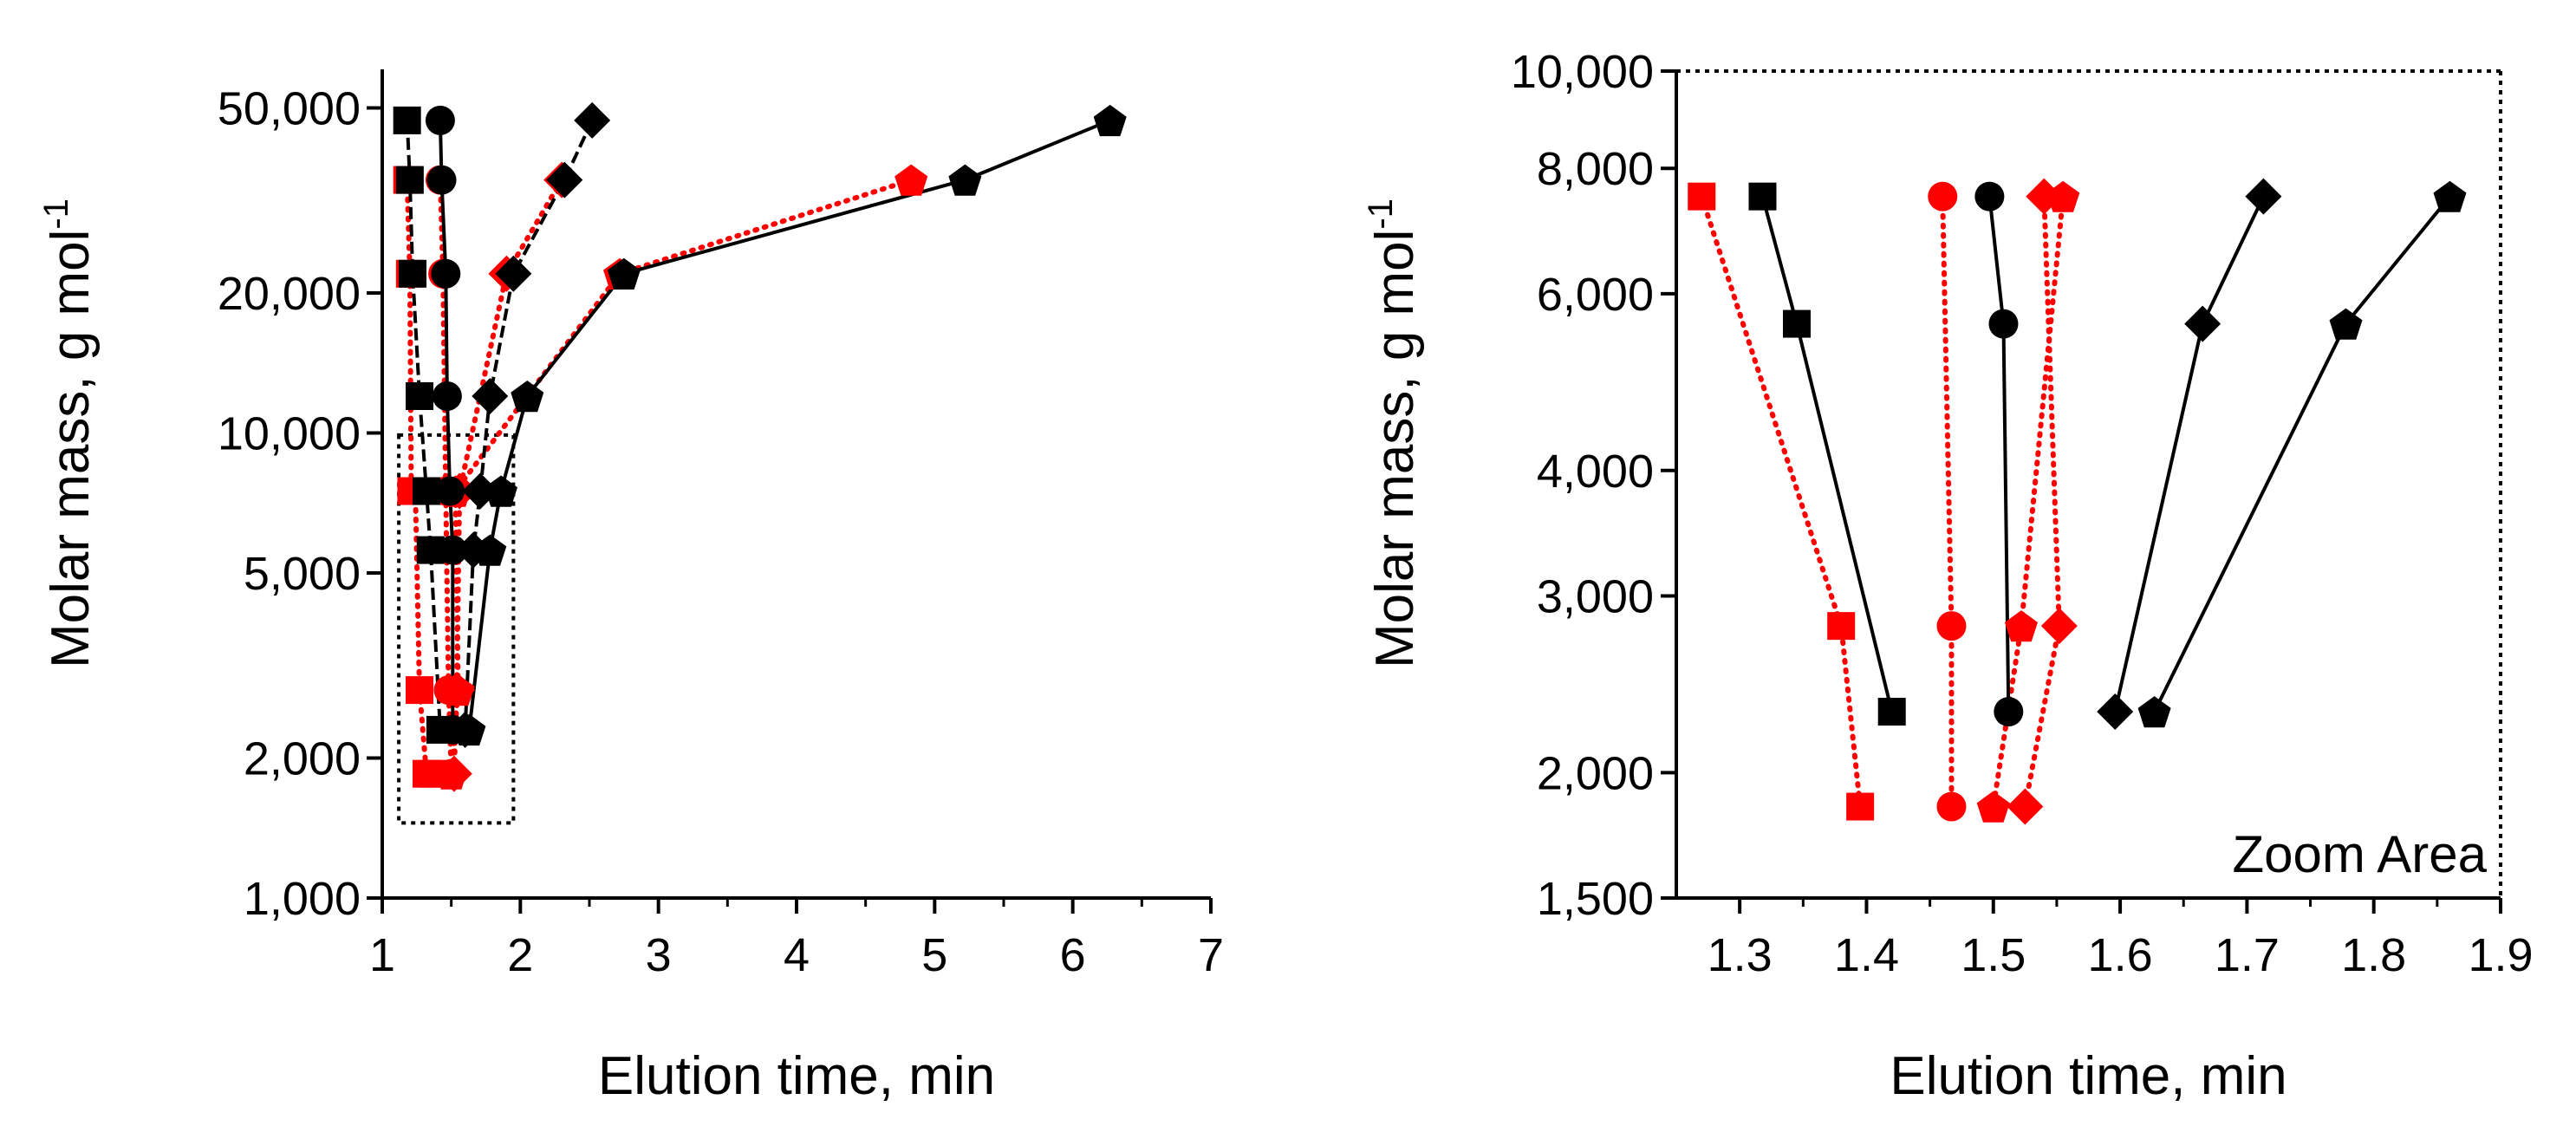 The width and height of the screenshot is (2576, 1139). I want to click on y-tick-label: 50,000, so click(289, 108).